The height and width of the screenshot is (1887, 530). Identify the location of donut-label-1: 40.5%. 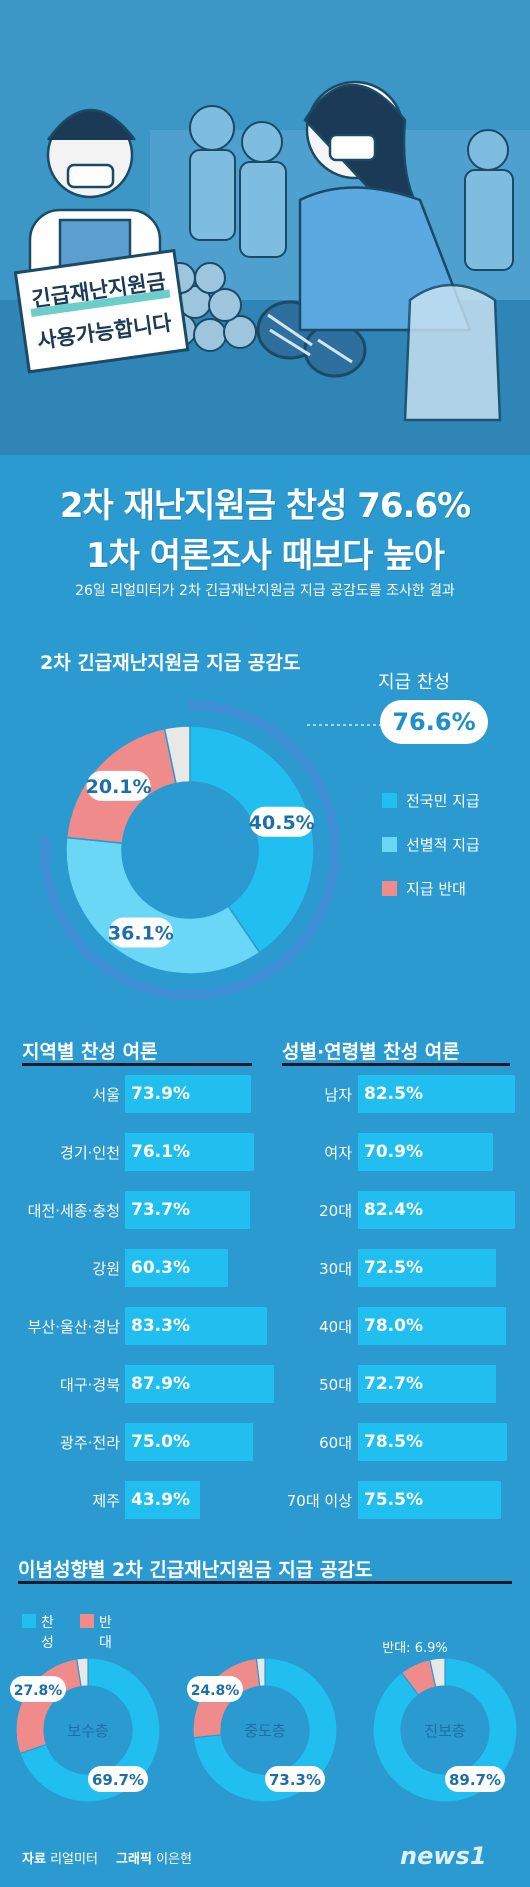
(282, 821).